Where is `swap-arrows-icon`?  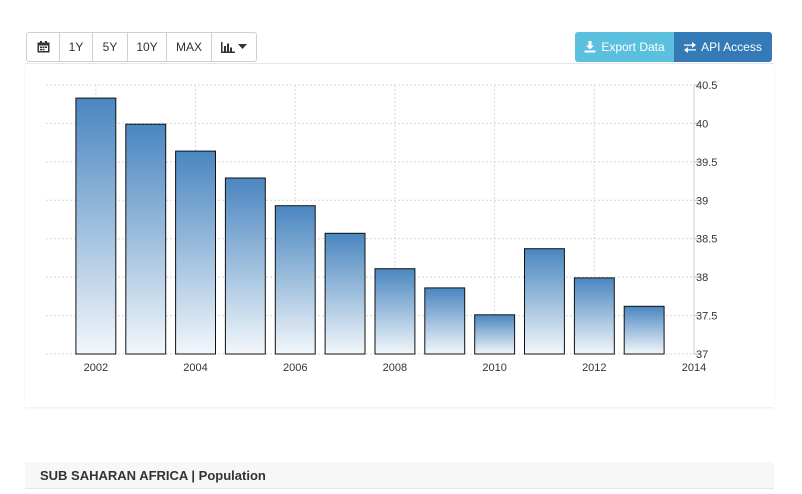 swap-arrows-icon is located at coordinates (690, 47).